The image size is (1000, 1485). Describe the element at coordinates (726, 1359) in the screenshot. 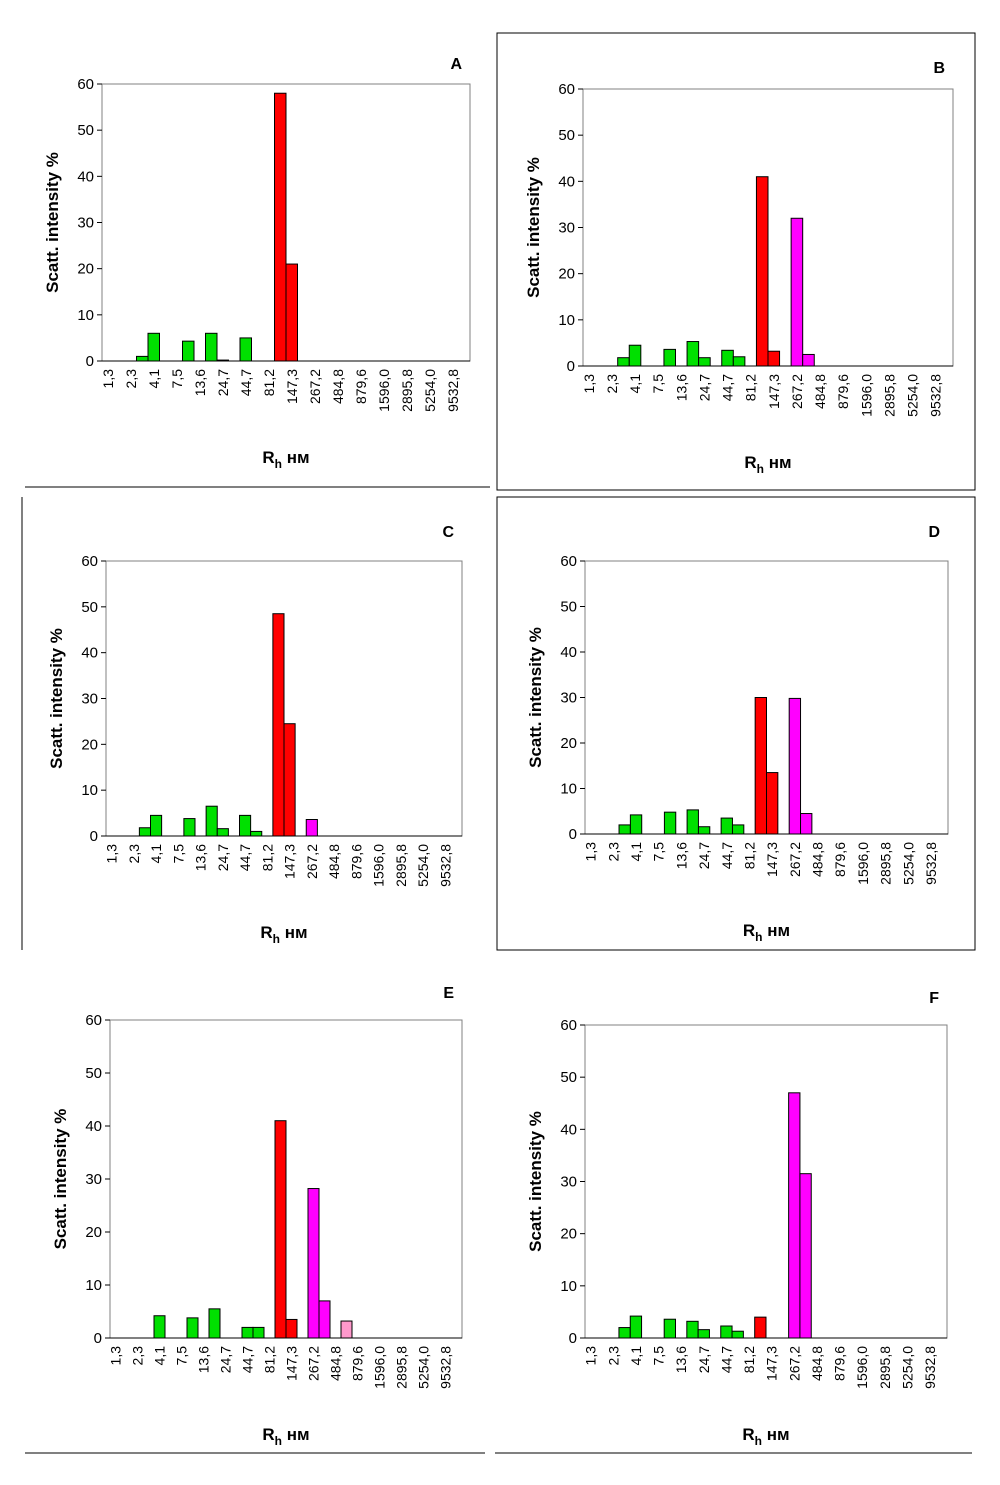

I see `x-tick-label: 44,7` at that location.